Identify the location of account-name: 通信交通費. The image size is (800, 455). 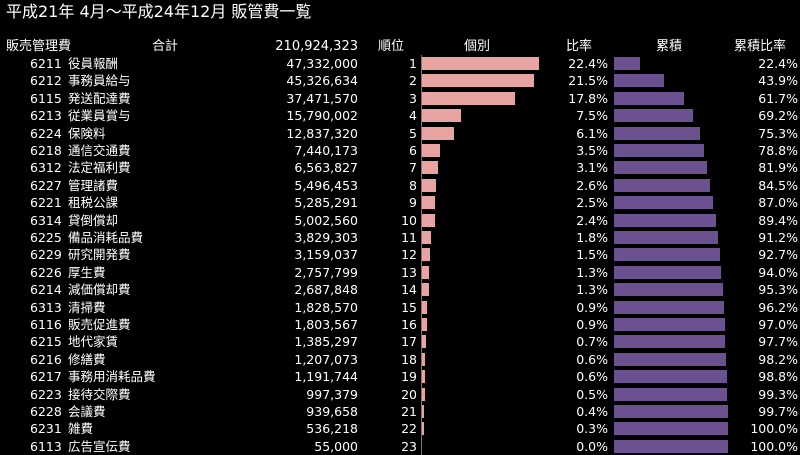
(99, 150).